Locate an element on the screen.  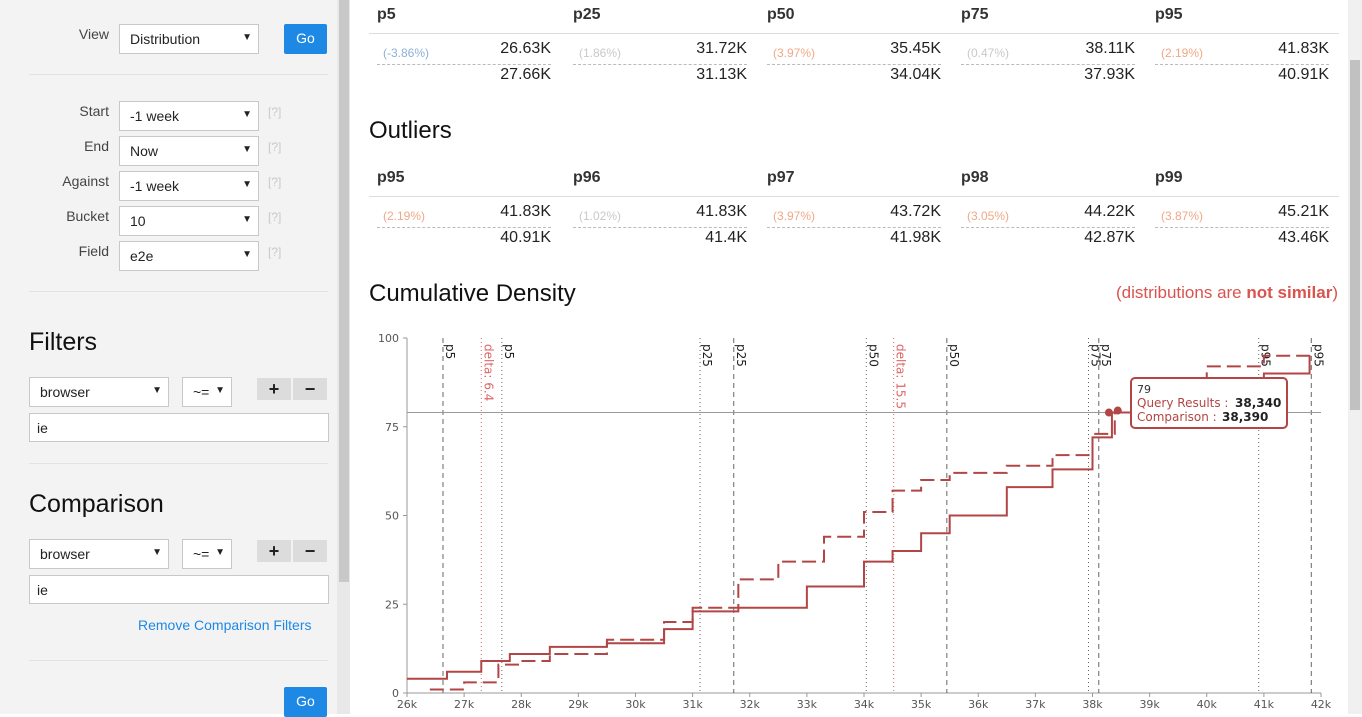
bucket-select: 10 ▼ is located at coordinates (189, 221).